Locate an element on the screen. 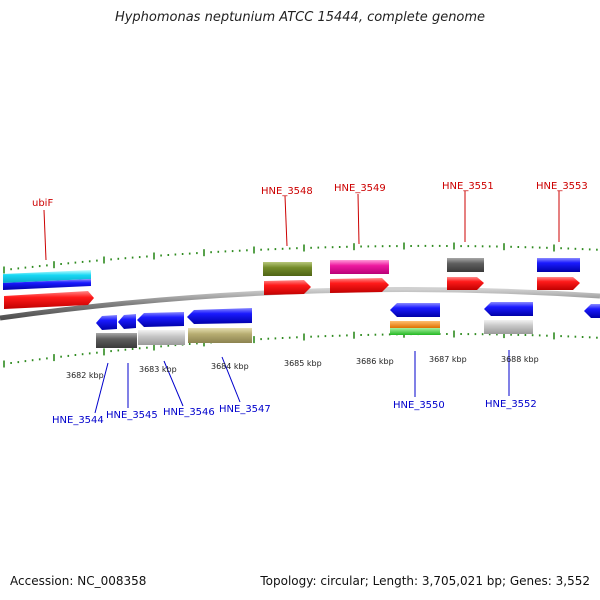 The image size is (600, 600). kbp-label: 3688 kbp is located at coordinates (520, 359).